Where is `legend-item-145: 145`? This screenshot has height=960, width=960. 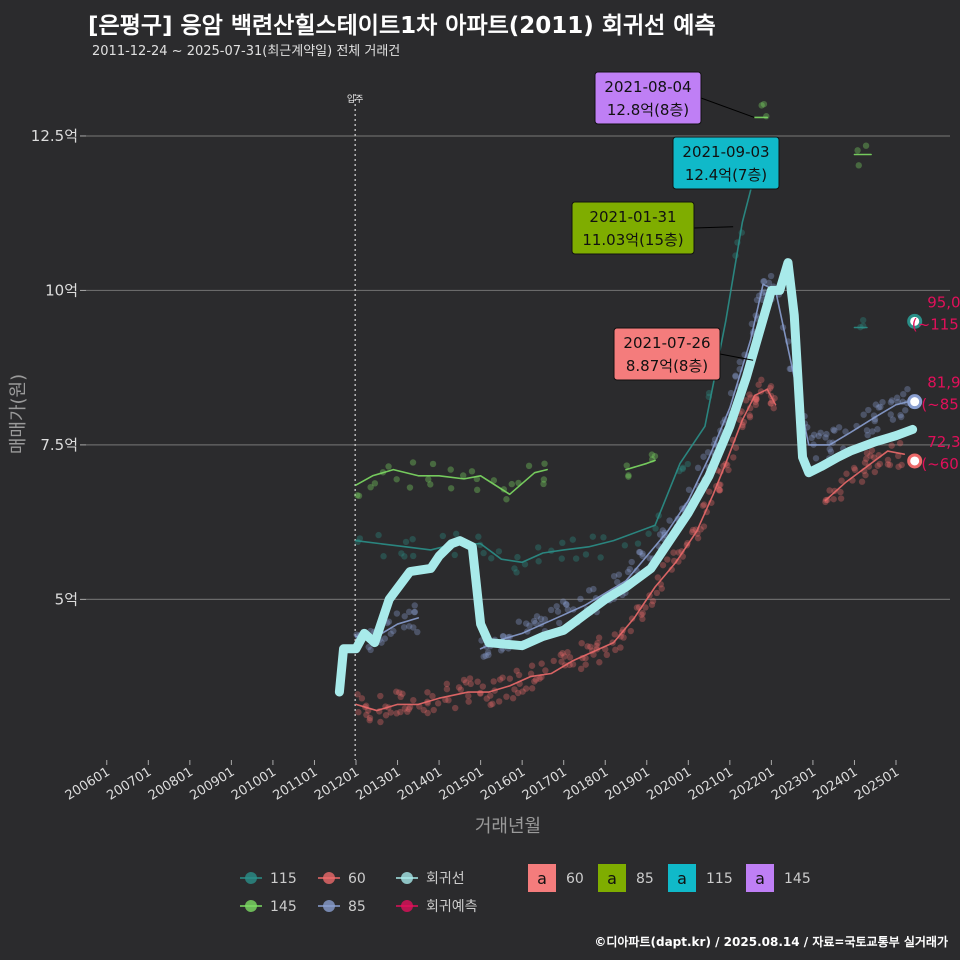
legend-item-145: 145 is located at coordinates (268, 907).